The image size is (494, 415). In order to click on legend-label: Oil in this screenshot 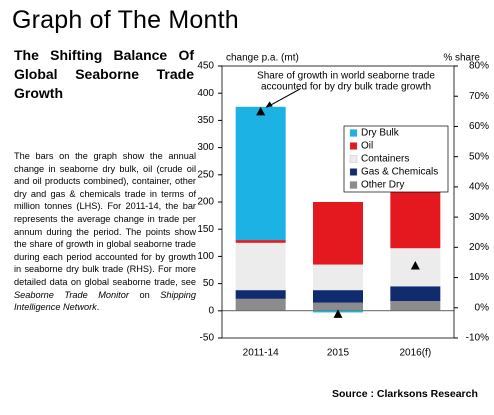, I will do `click(367, 146)`.